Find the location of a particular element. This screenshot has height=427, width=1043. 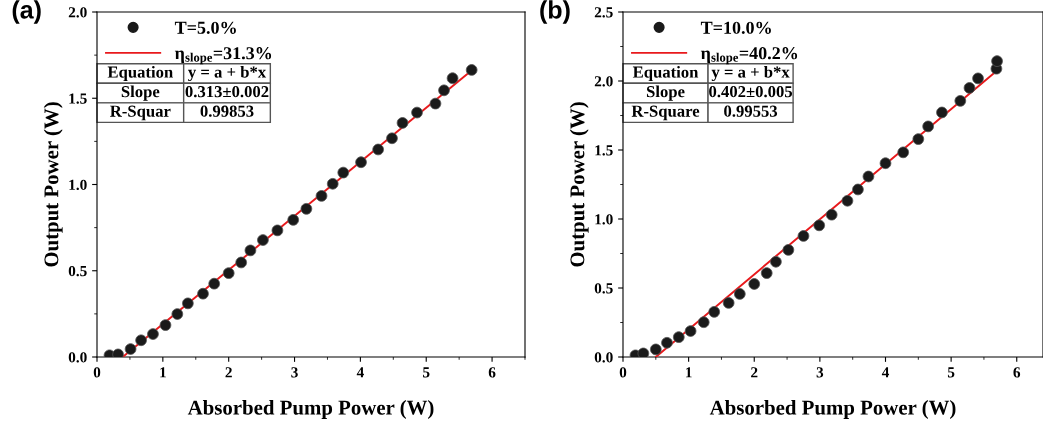

annotation: 0.99553 is located at coordinates (751, 111).